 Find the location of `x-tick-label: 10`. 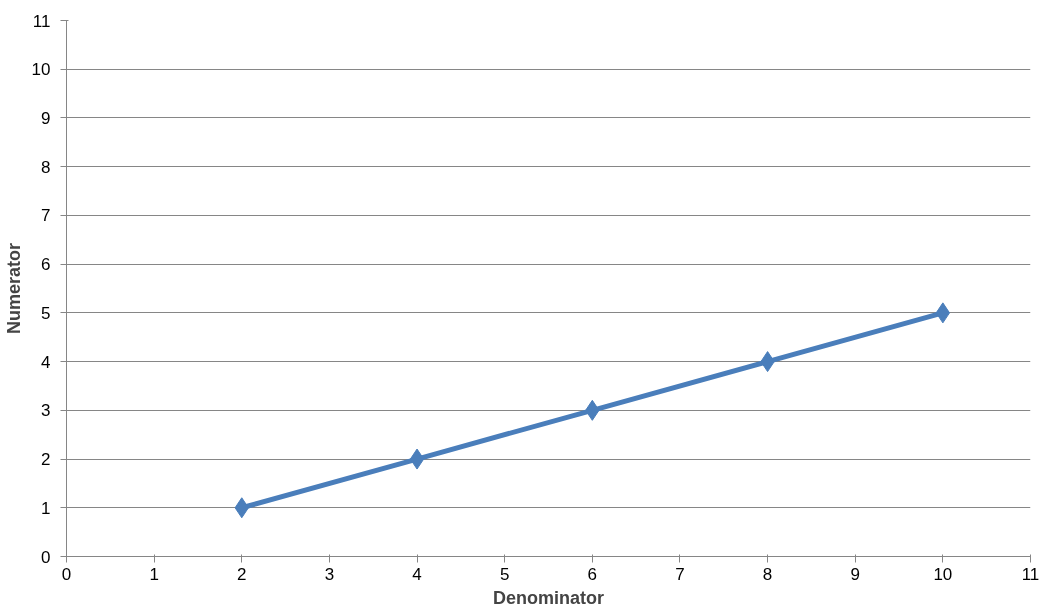

x-tick-label: 10 is located at coordinates (943, 574).